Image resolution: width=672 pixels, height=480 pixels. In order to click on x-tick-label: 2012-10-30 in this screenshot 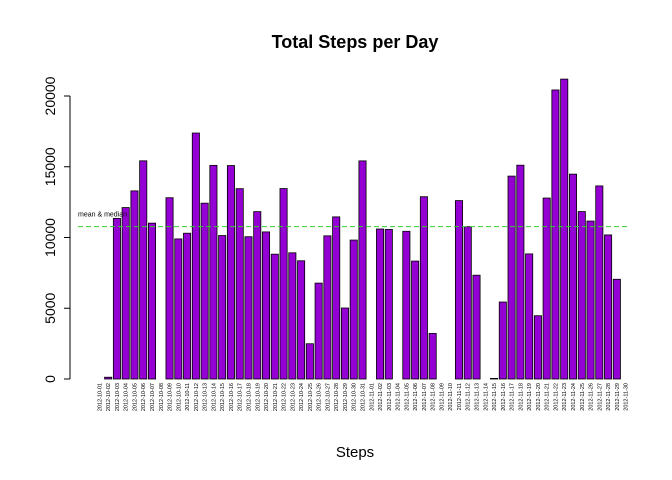, I will do `click(355, 397)`.